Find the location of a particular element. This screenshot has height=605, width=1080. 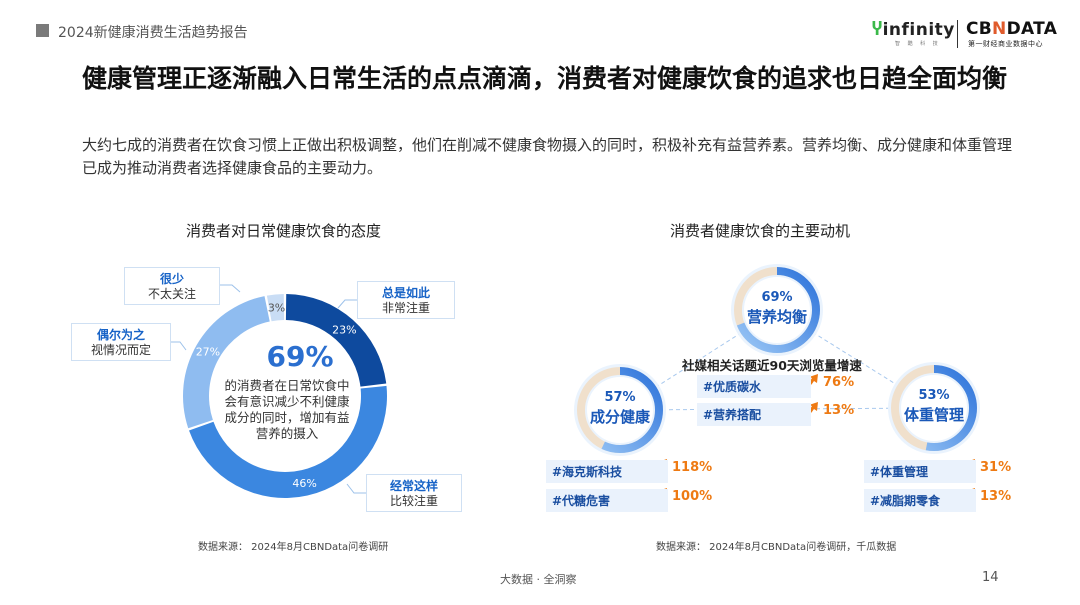

topic-growth: 100% is located at coordinates (692, 496).